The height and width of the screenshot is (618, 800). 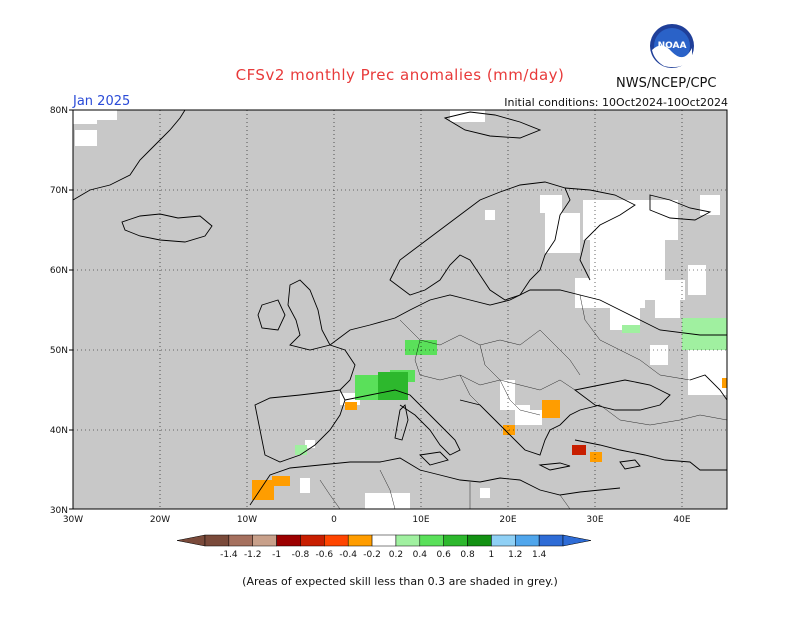 I want to click on forecast-month: Jan 2025, so click(x=102, y=101).